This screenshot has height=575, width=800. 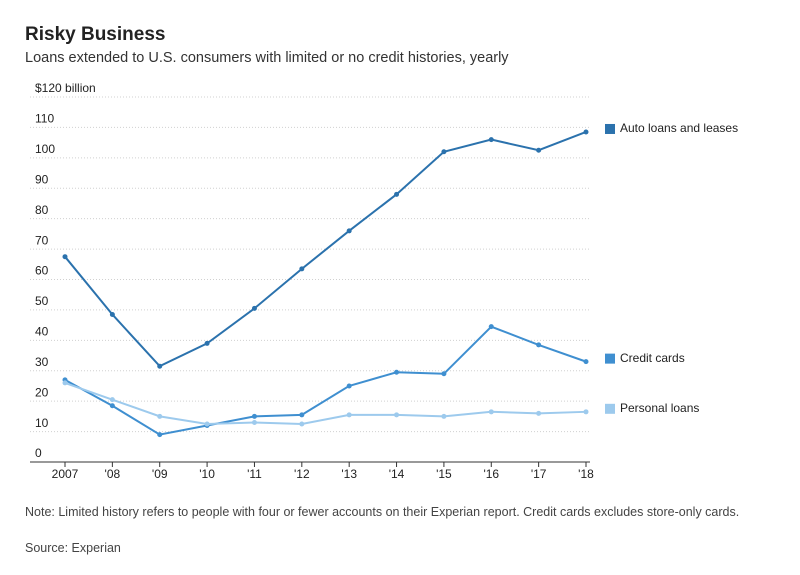 What do you see at coordinates (659, 408) in the screenshot?
I see `legend-label: Personal loans` at bounding box center [659, 408].